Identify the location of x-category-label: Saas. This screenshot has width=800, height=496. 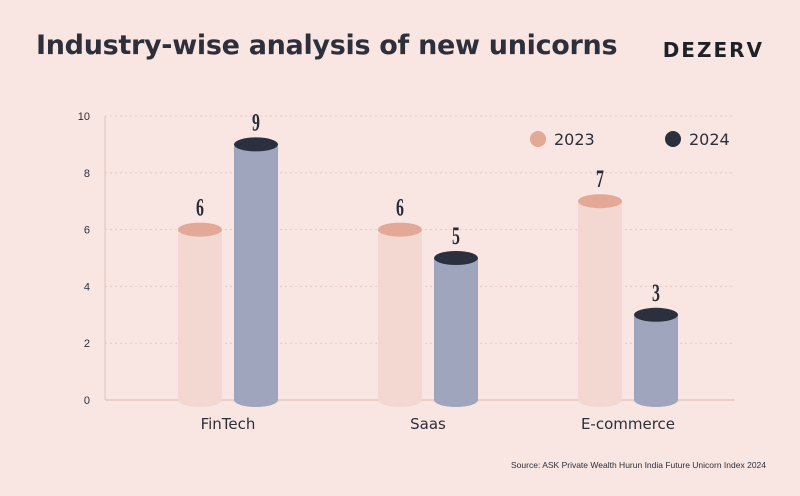
(428, 424).